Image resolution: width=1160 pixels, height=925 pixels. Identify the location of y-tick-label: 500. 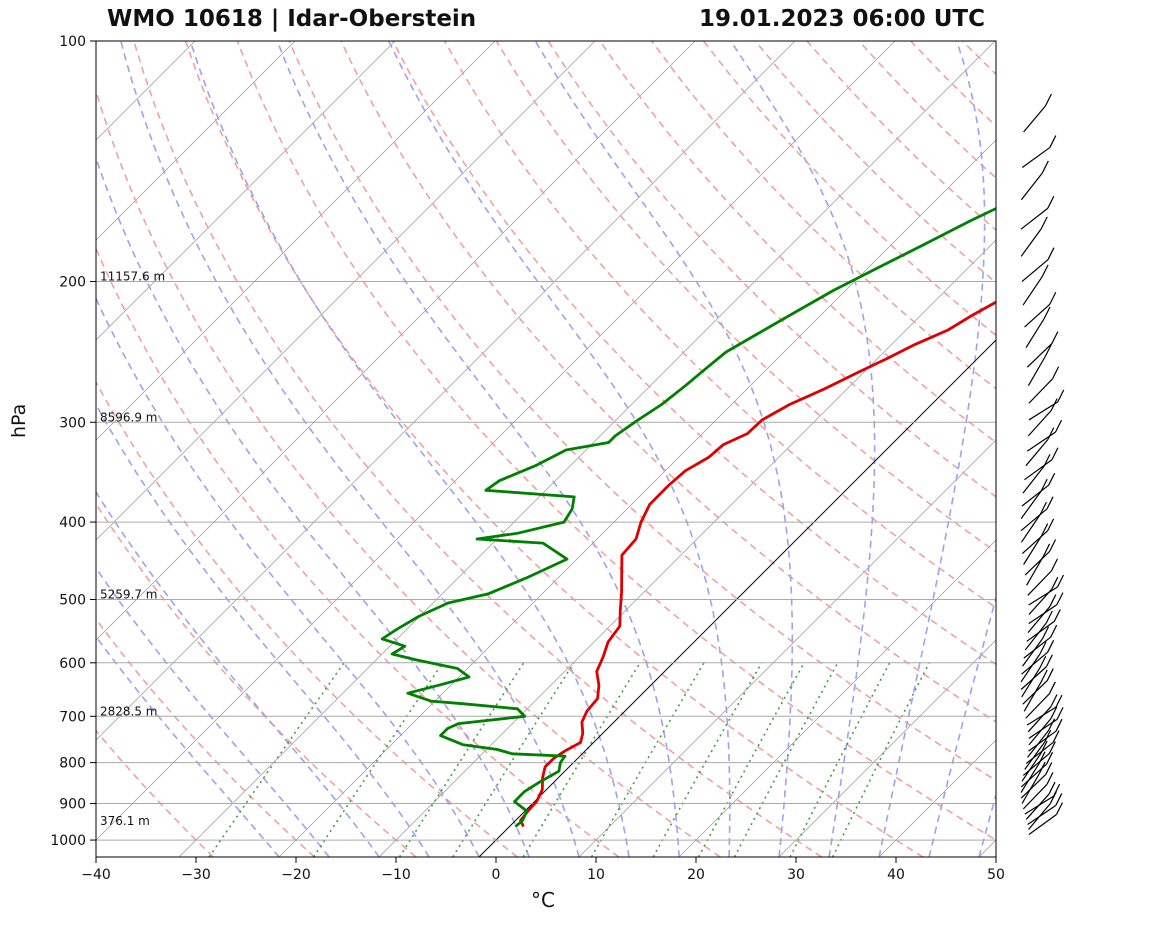
(72, 601).